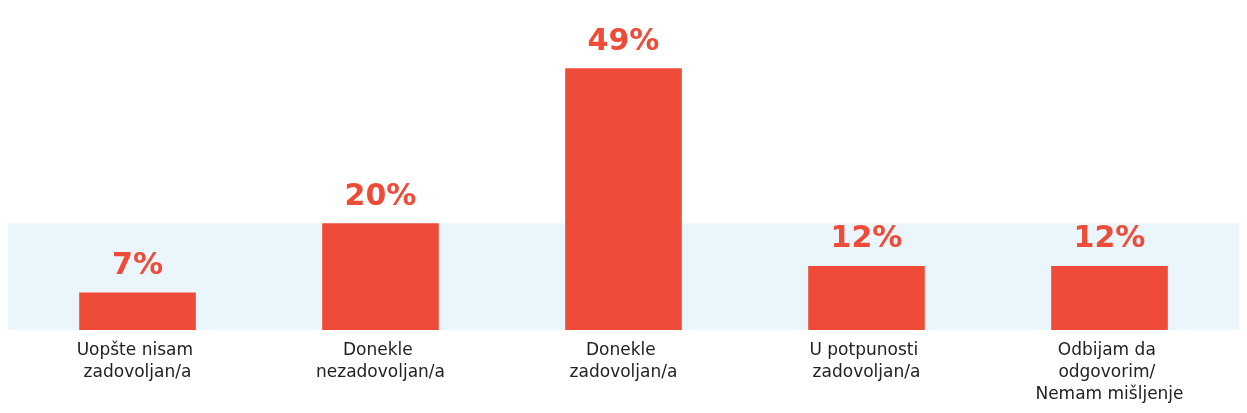 This screenshot has width=1247, height=413. What do you see at coordinates (380, 194) in the screenshot?
I see `data-label: 20%` at bounding box center [380, 194].